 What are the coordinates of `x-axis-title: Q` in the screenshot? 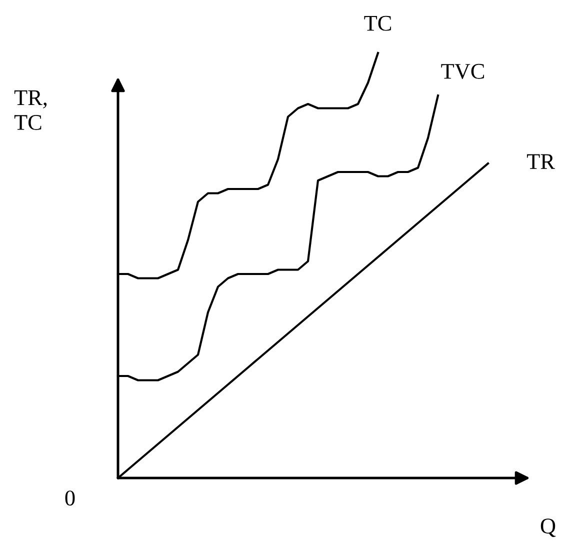 It's located at (548, 527).